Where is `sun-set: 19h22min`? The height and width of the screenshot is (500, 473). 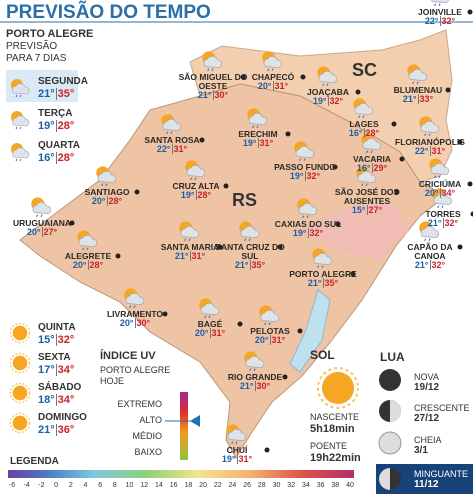
sun-set: 19h22min is located at coordinates (335, 458).